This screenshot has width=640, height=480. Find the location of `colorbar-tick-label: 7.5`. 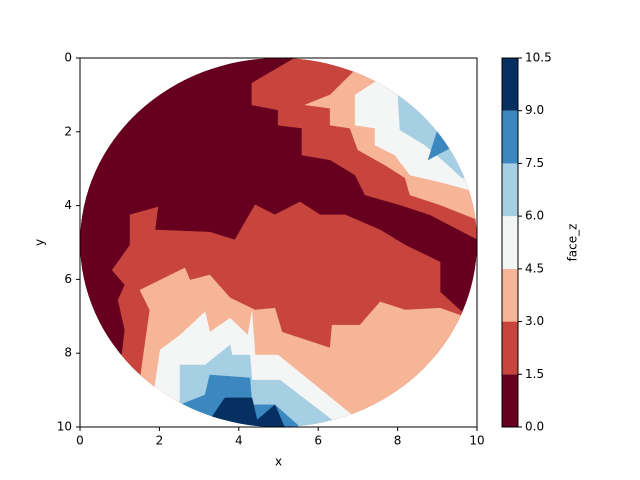

colorbar-tick-label: 7.5 is located at coordinates (534, 163).